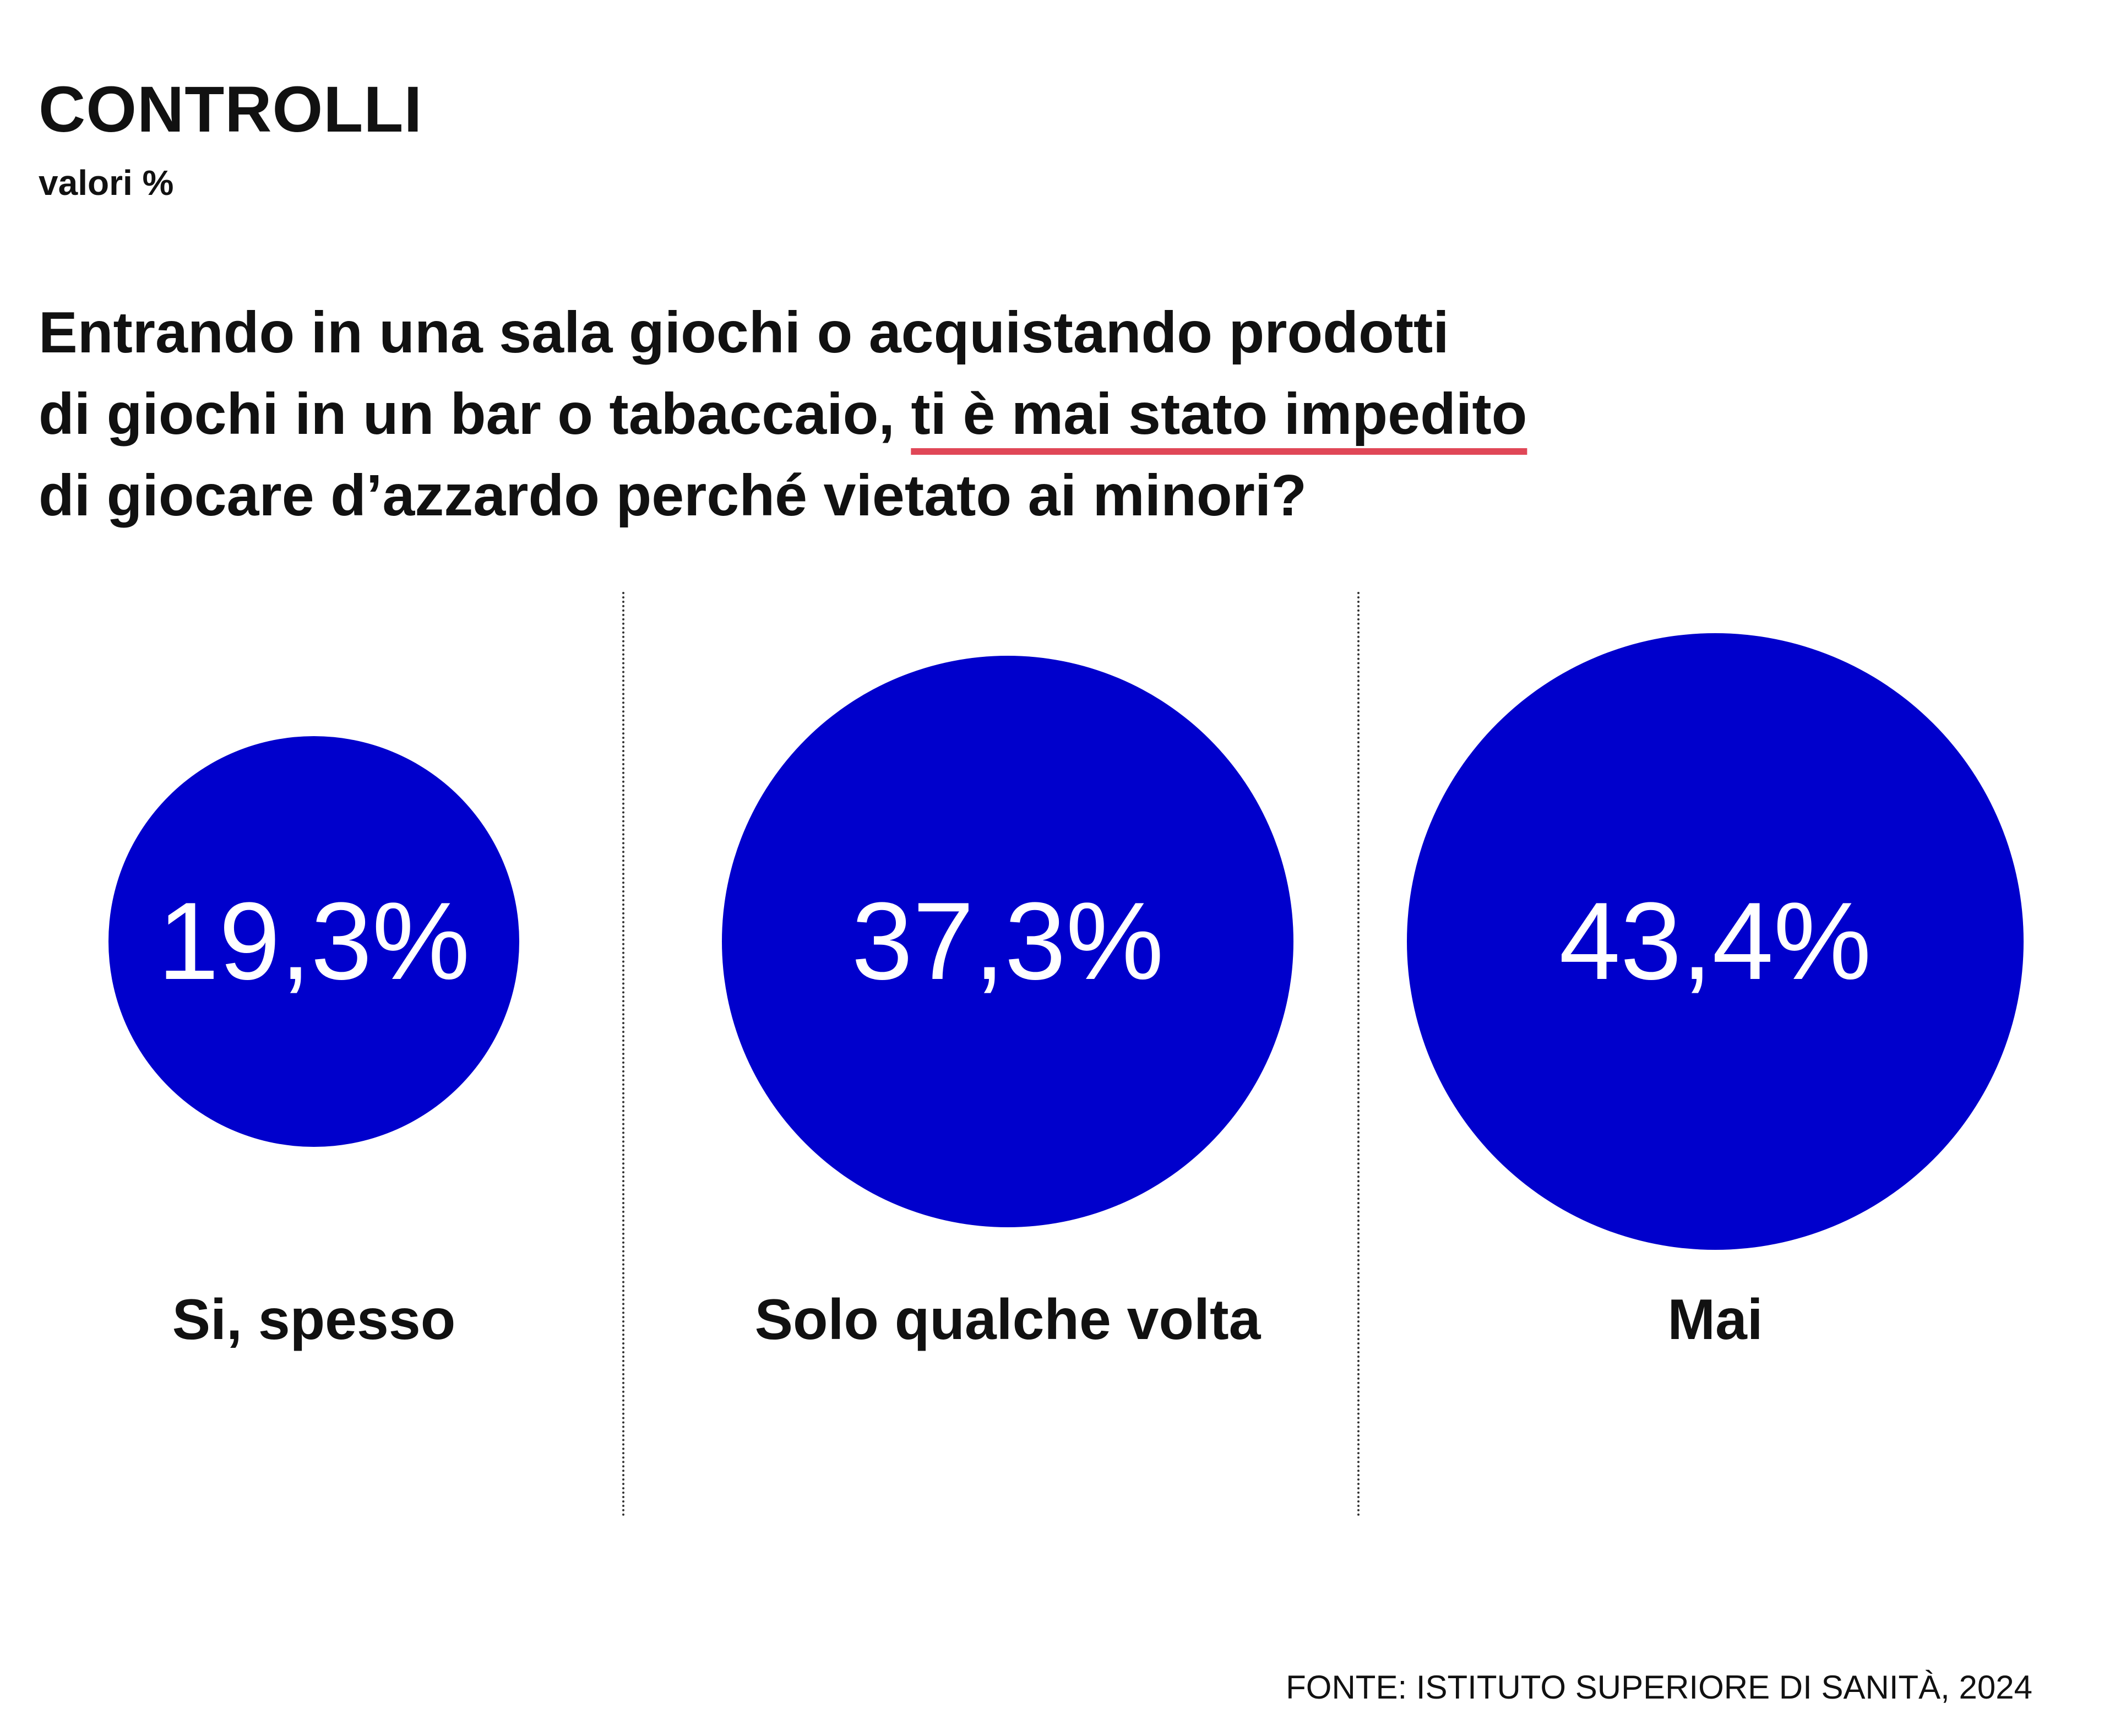  I want to click on bubble-1: 19,3%, so click(314, 941).